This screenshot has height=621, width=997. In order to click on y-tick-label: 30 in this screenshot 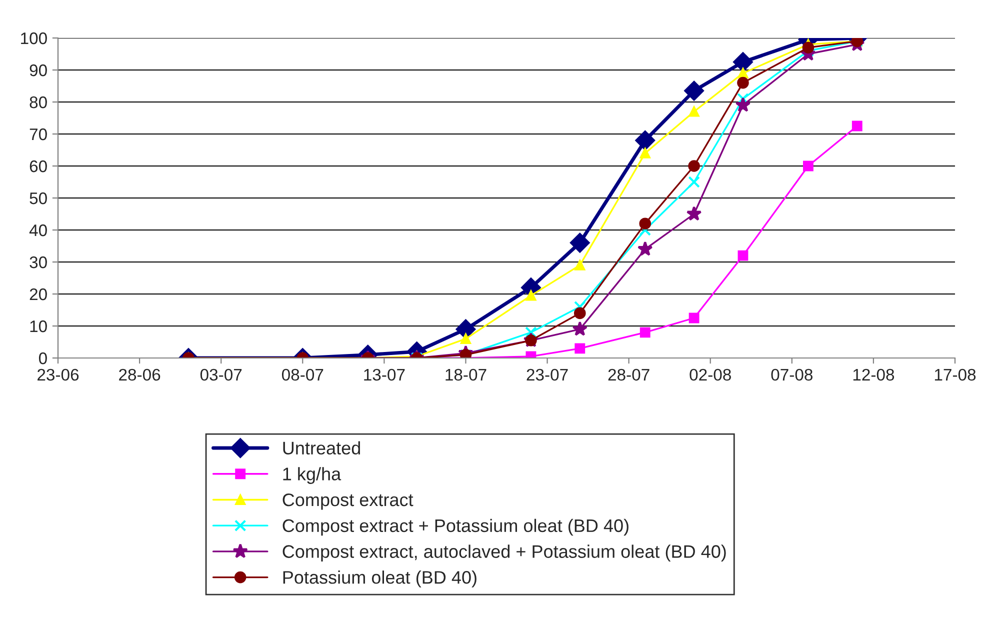, I will do `click(38, 262)`.